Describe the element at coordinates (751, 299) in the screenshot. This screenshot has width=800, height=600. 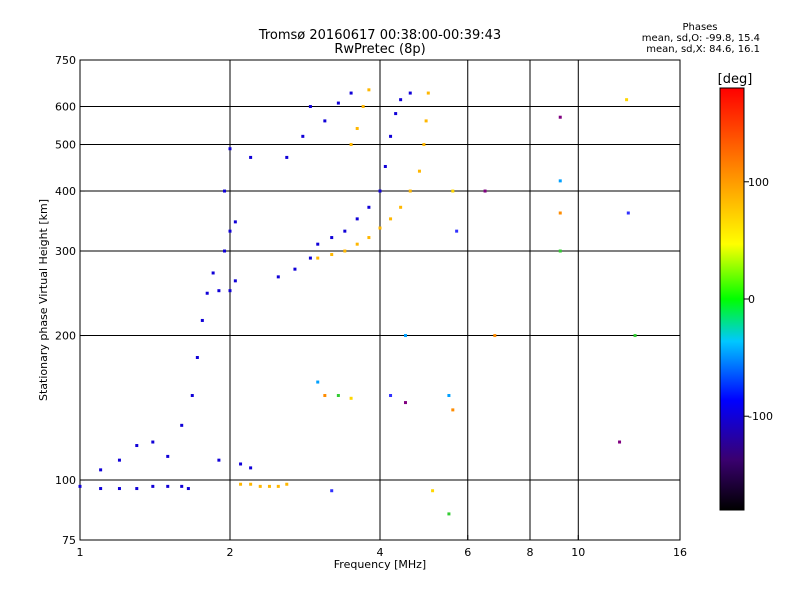
I see `colorbar-tick-label: 0` at that location.